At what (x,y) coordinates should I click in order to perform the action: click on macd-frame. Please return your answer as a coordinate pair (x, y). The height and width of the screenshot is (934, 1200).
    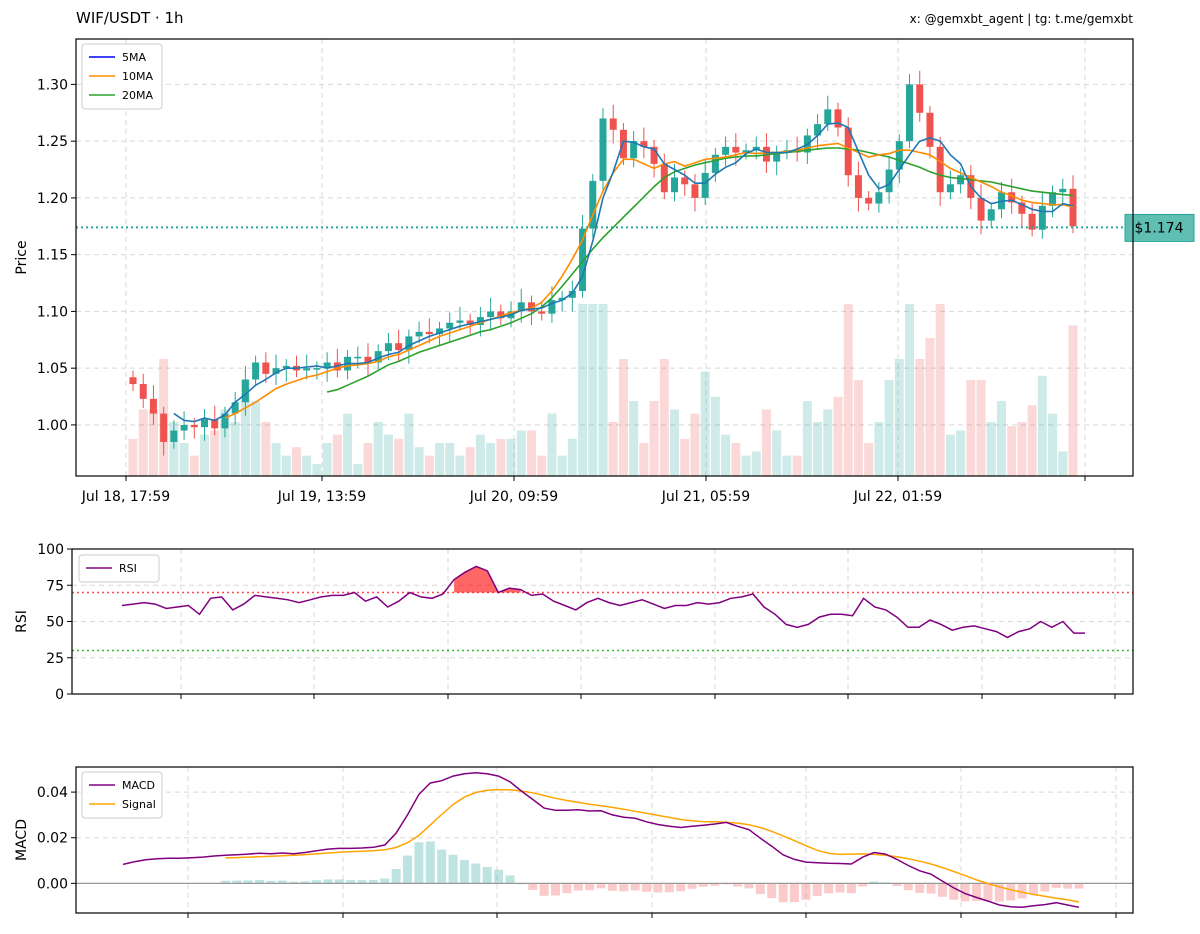
    Looking at the image, I should click on (604, 840).